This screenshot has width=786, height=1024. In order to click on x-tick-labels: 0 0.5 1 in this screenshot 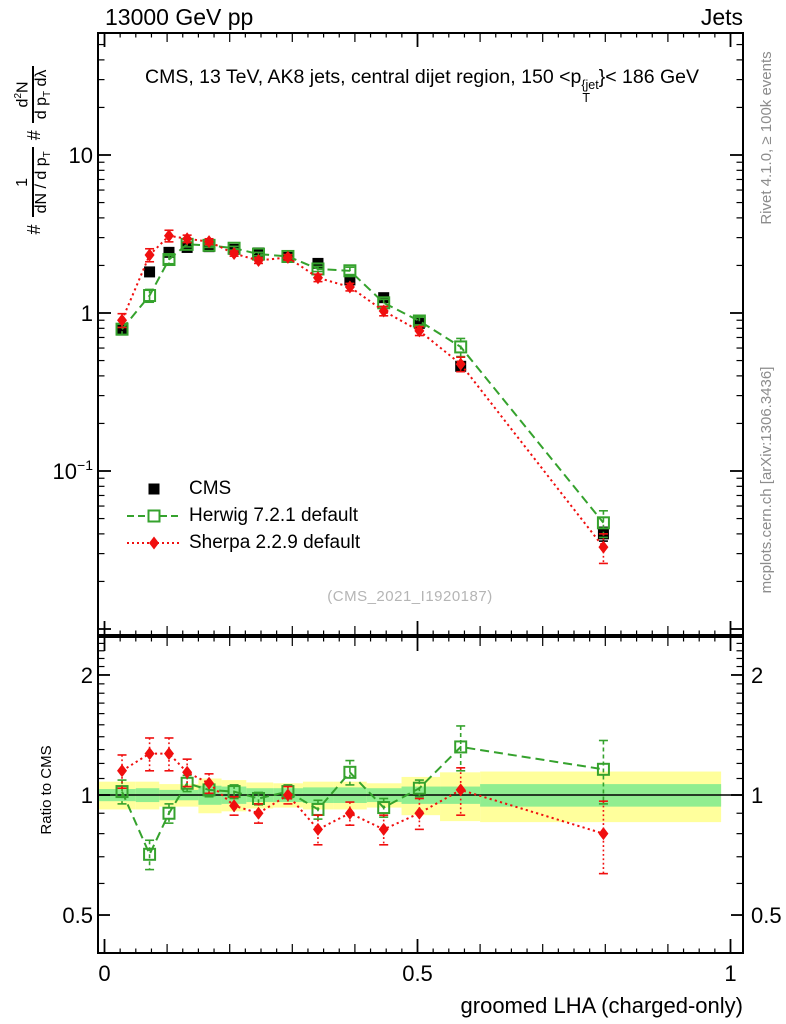, I will do `click(417, 973)`.